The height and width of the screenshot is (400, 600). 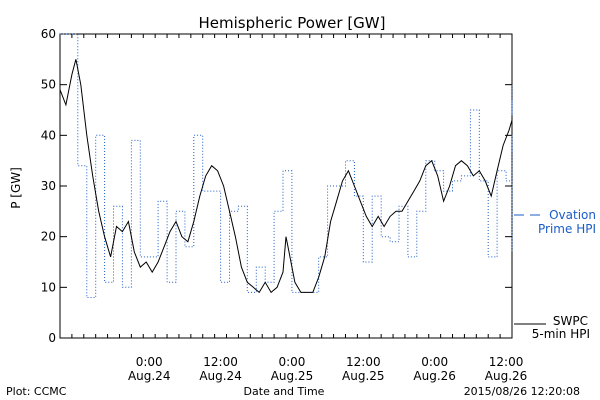 I want to click on legend-swpc: SWPC 5-min HPI, so click(x=552, y=327).